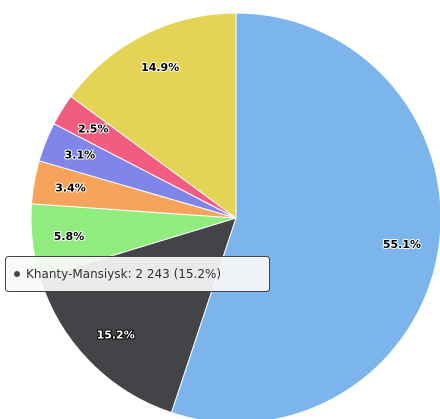 This screenshot has height=419, width=440. Describe the element at coordinates (69, 236) in the screenshot. I see `data-label: 5.8%` at that location.